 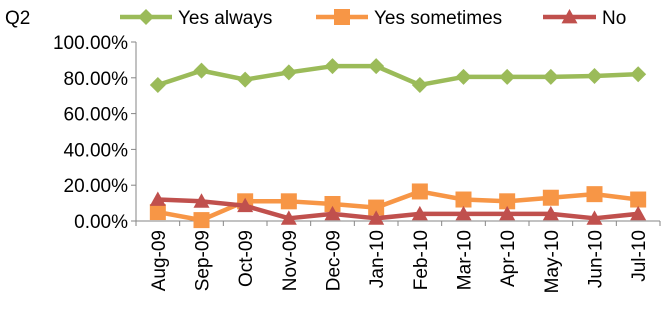 What do you see at coordinates (17, 18) in the screenshot?
I see `chart-title: Q2` at bounding box center [17, 18].